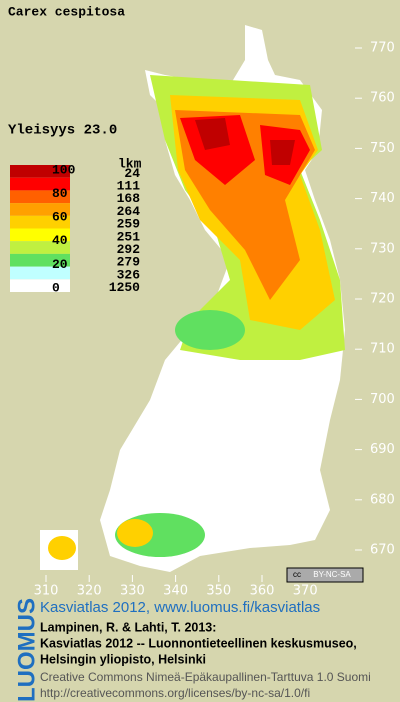 The width and height of the screenshot is (400, 702). Describe the element at coordinates (66, 11) in the screenshot. I see `species-title: Carex cespitosa` at that location.